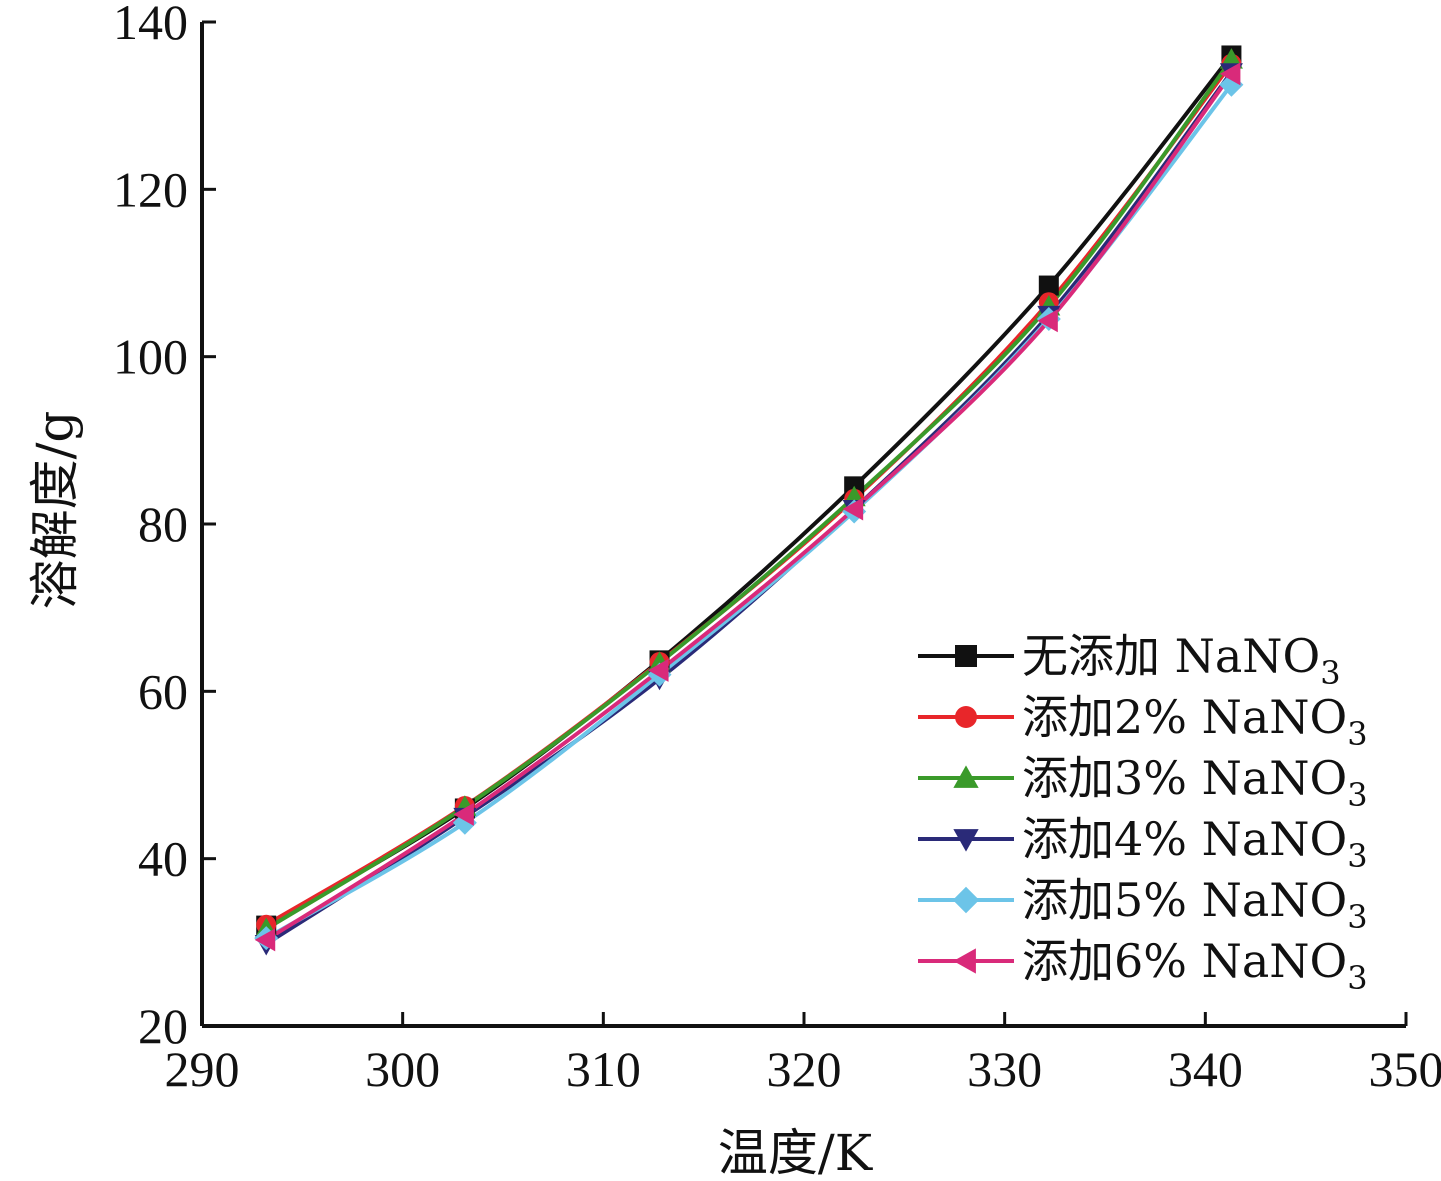 This screenshot has width=1441, height=1181. I want to click on legend-label-main: 添加2% NaNO, so click(1184, 717).